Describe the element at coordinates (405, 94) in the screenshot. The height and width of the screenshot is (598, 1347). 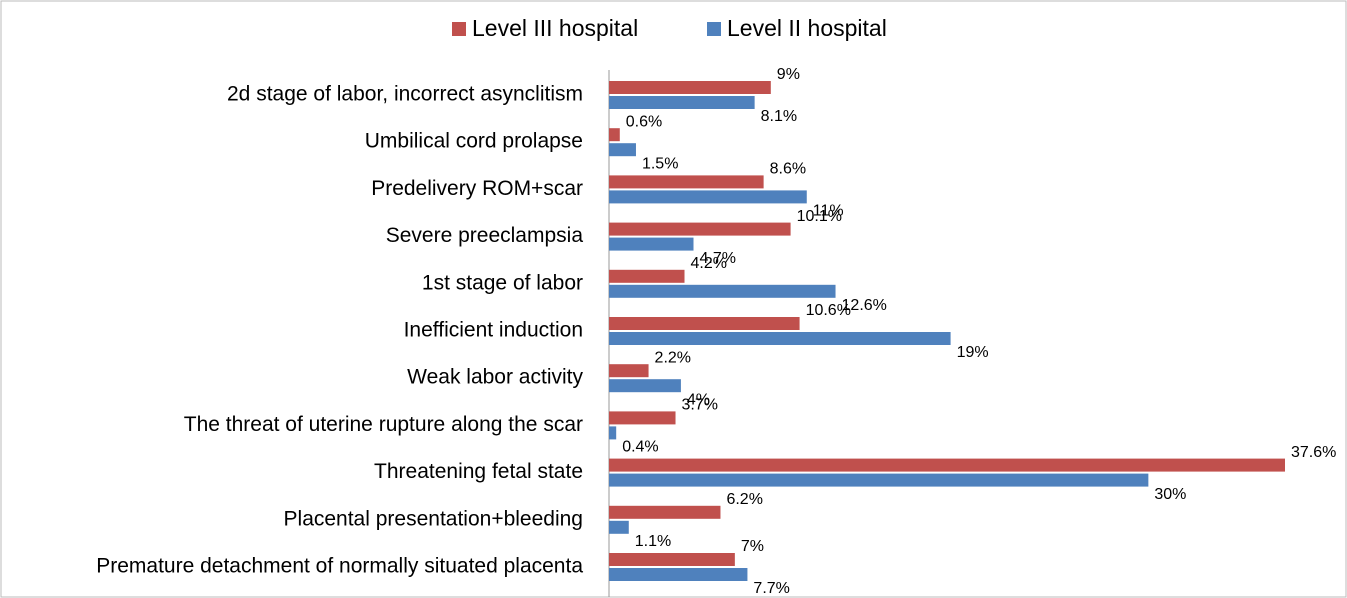
I see `category-label: 2d stage of labor, incorrect asynclitism` at that location.